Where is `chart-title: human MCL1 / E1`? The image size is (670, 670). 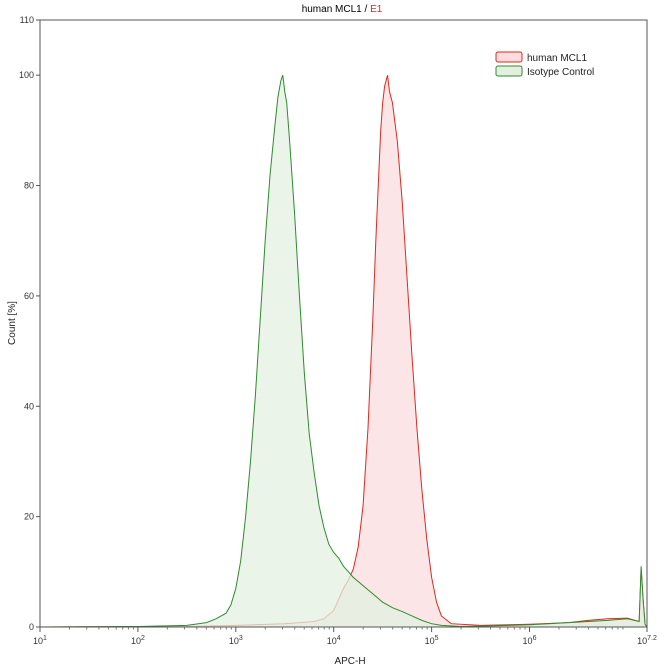 chart-title: human MCL1 / E1 is located at coordinates (342, 9).